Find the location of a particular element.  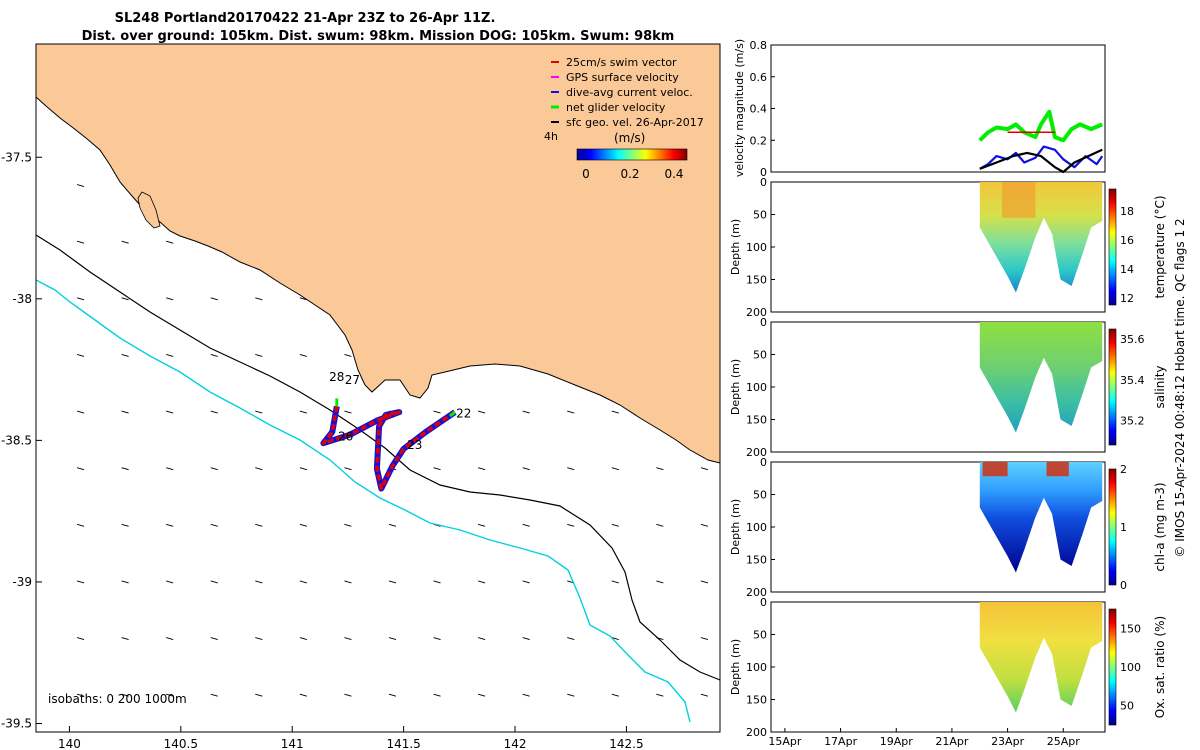

depth-colorbar-tick-label: 35.2 is located at coordinates (1132, 421).